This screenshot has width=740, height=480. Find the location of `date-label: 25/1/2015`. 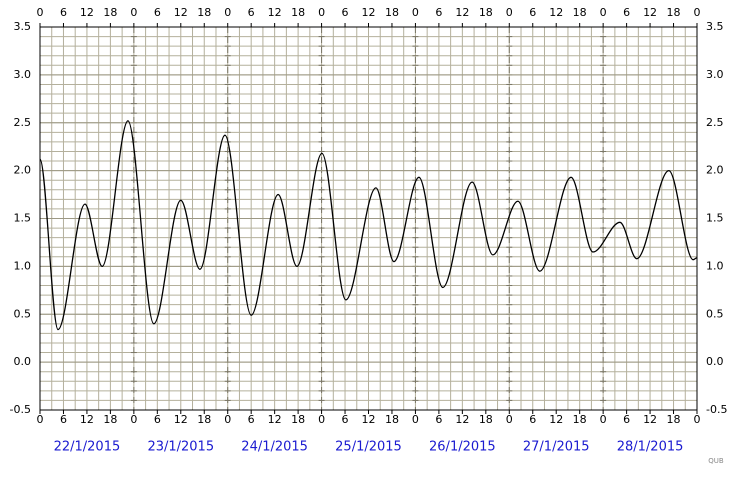

date-label: 25/1/2015 is located at coordinates (368, 447).